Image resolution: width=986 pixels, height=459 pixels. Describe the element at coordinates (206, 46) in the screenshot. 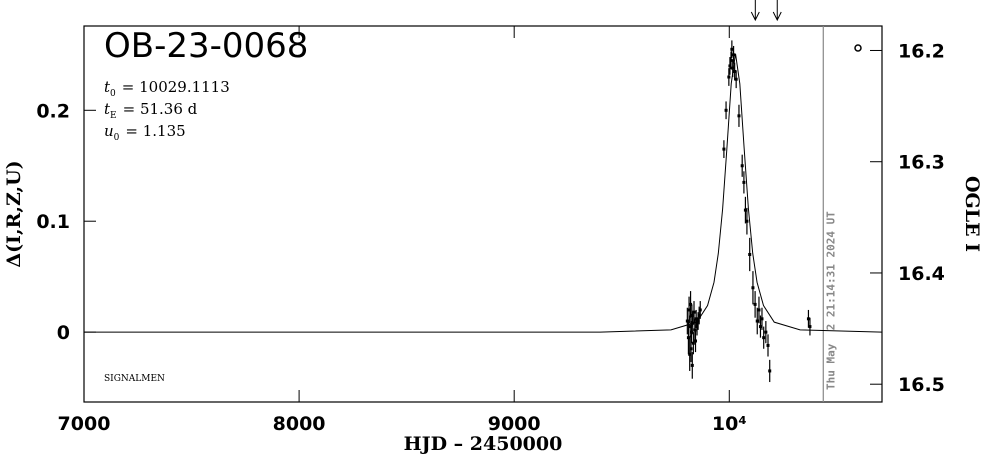

I see `chart-title: OB-23-0068` at that location.